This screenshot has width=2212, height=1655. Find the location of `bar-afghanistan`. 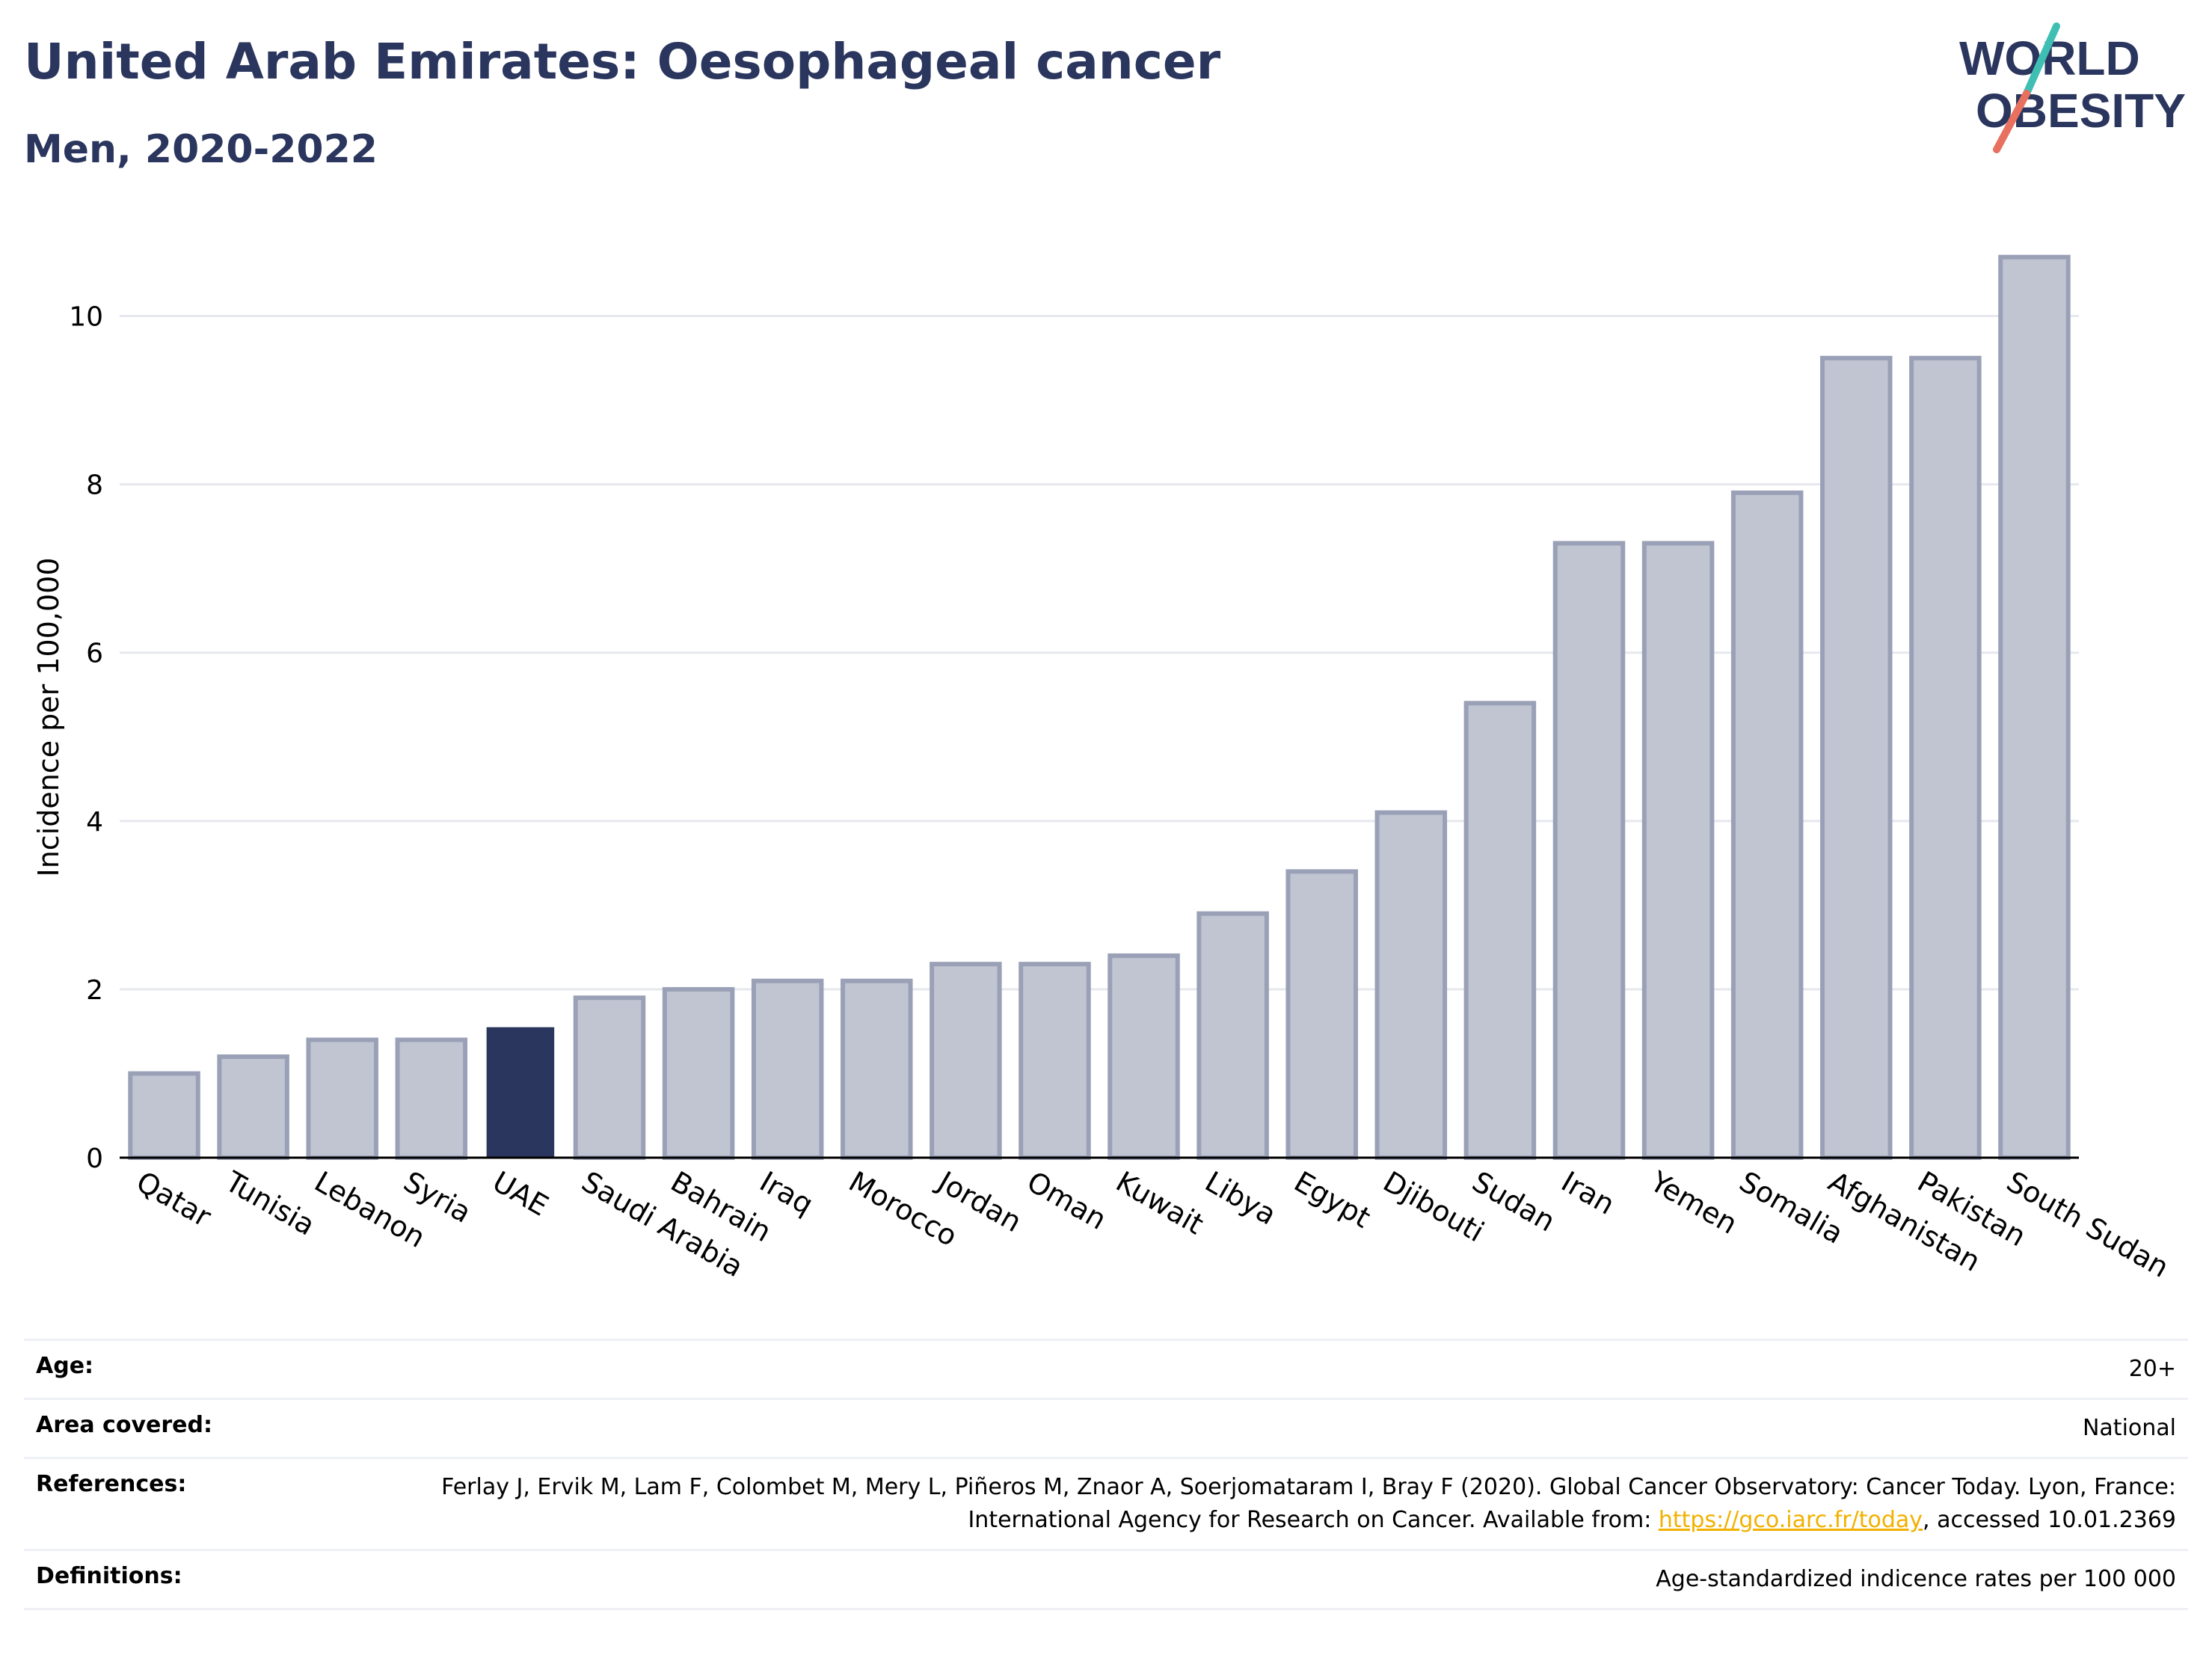

bar-afghanistan is located at coordinates (1856, 757).